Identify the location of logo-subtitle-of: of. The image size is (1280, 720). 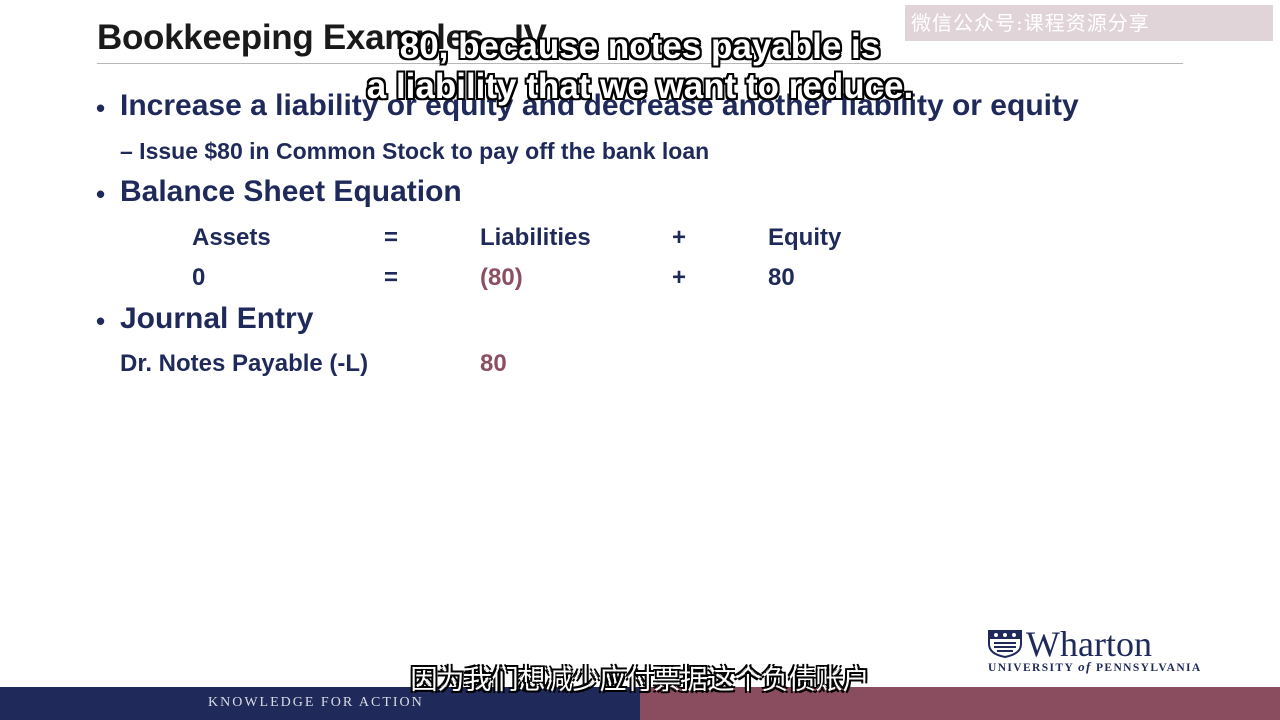
(1085, 666).